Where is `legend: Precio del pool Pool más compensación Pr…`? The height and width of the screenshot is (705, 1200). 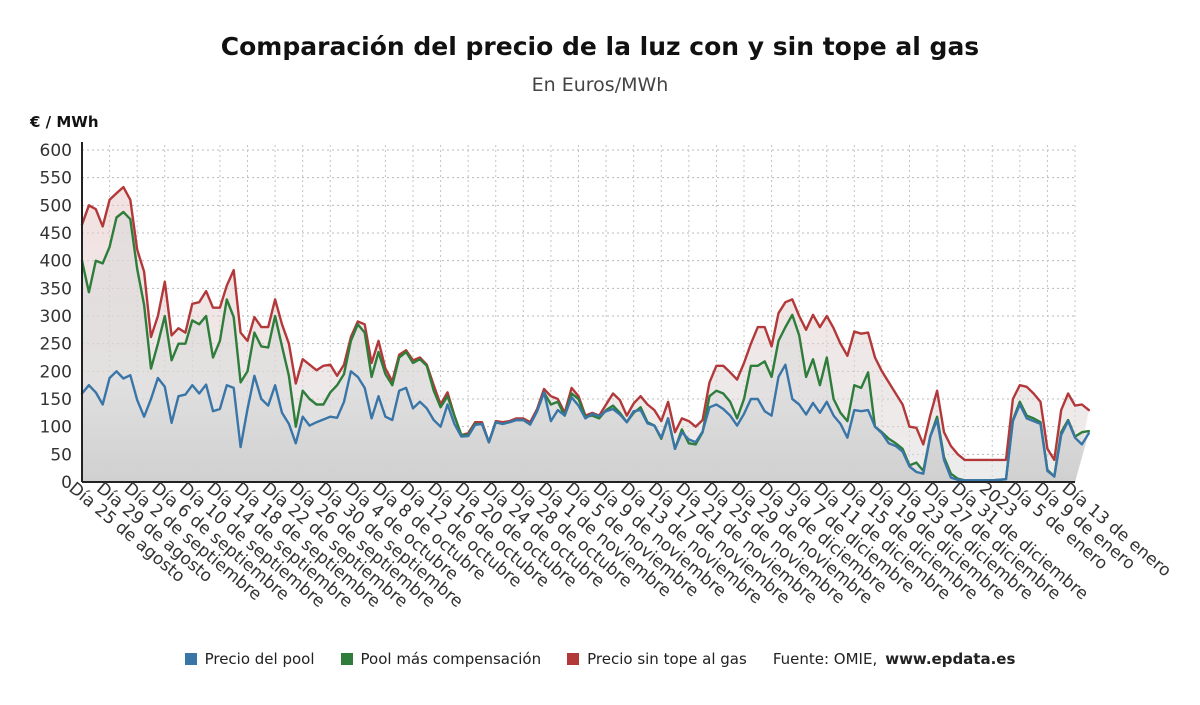 legend: Precio del pool Pool más compensación Pr… is located at coordinates (600, 659).